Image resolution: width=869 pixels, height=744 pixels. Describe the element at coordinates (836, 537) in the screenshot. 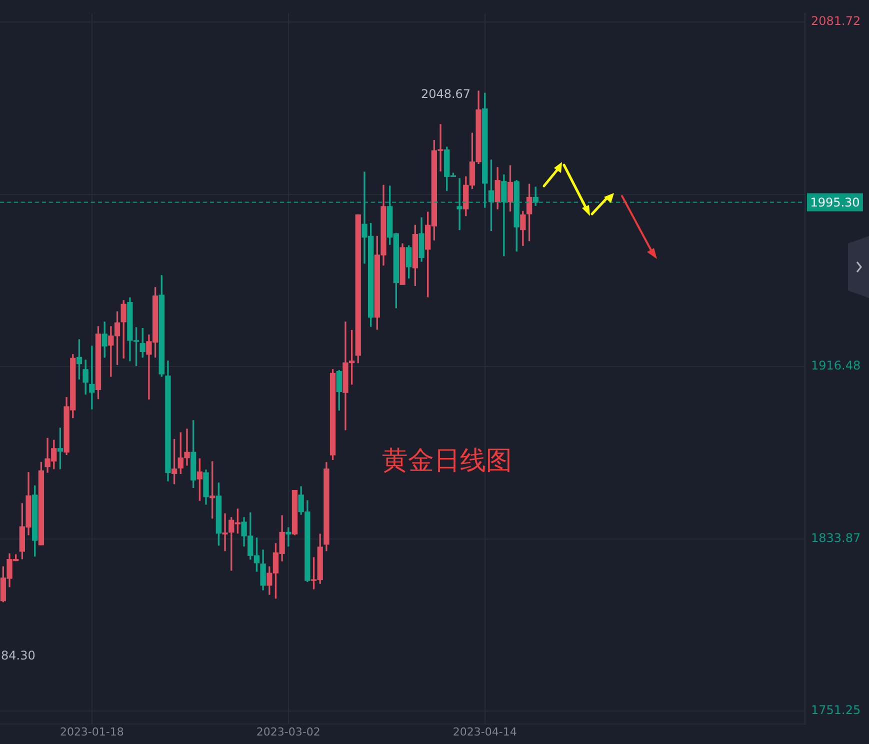

I see `y-tick-label: 1833.87` at that location.